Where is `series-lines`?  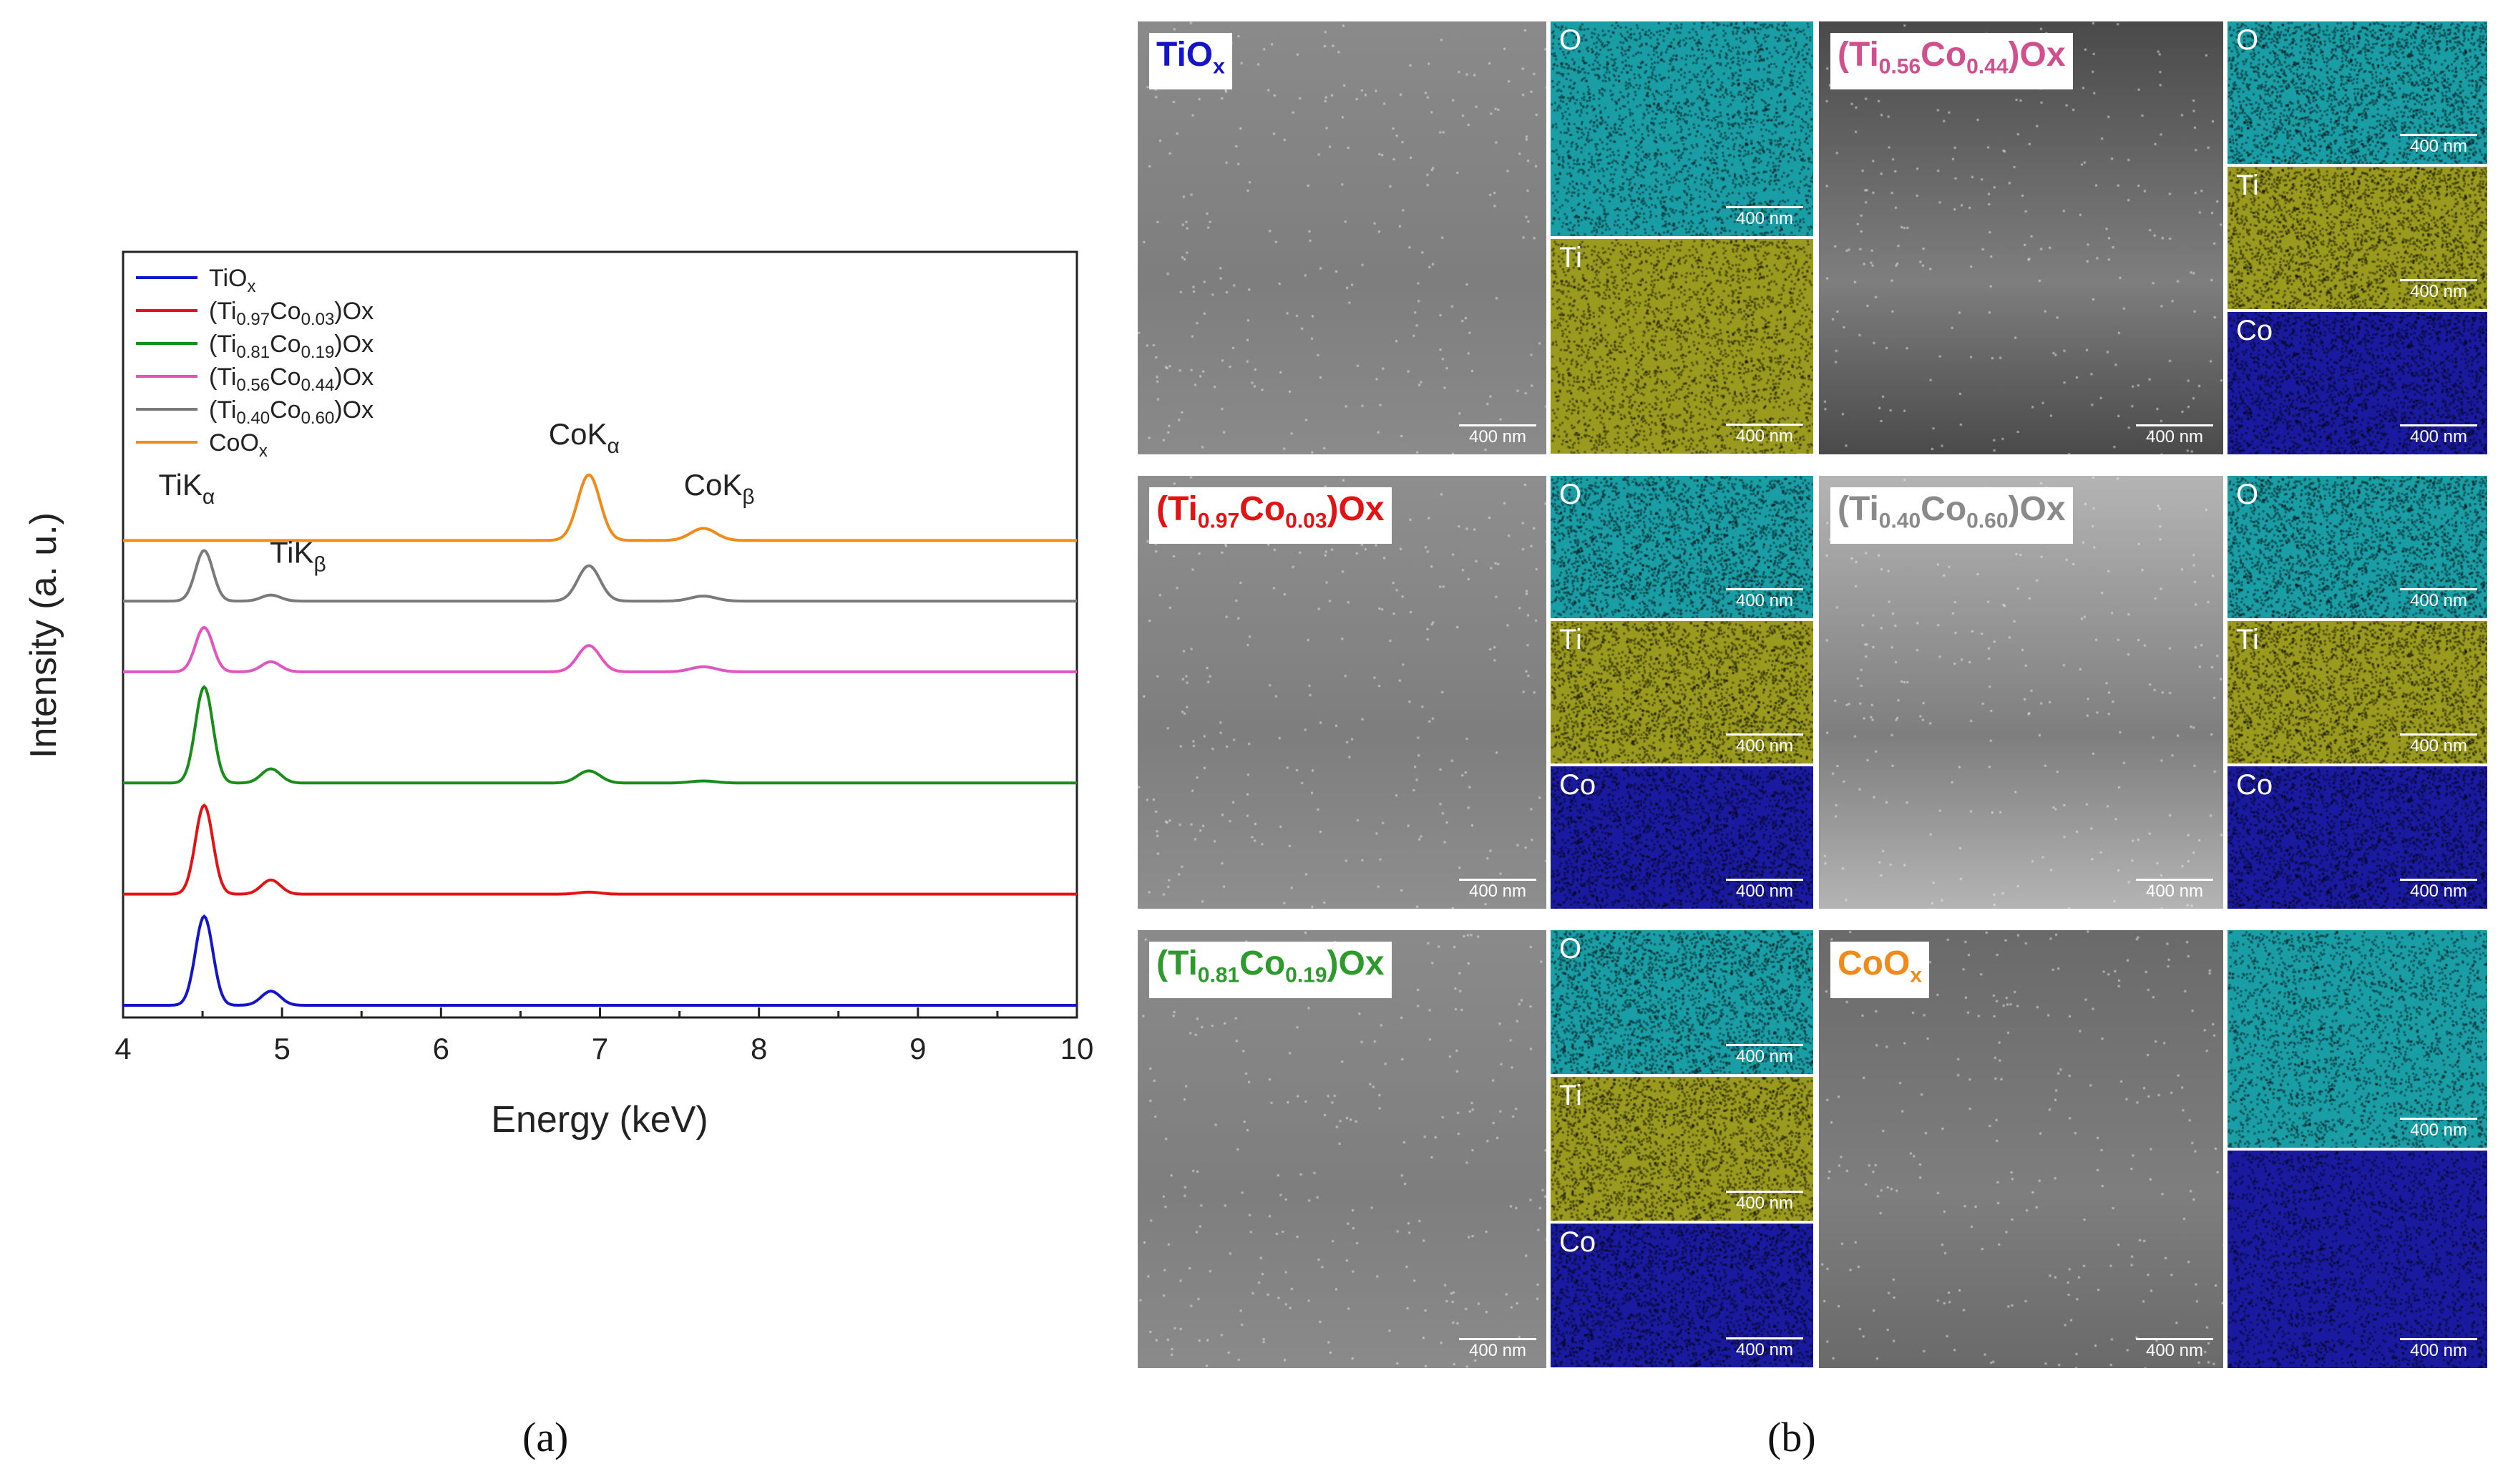 series-lines is located at coordinates (600, 740).